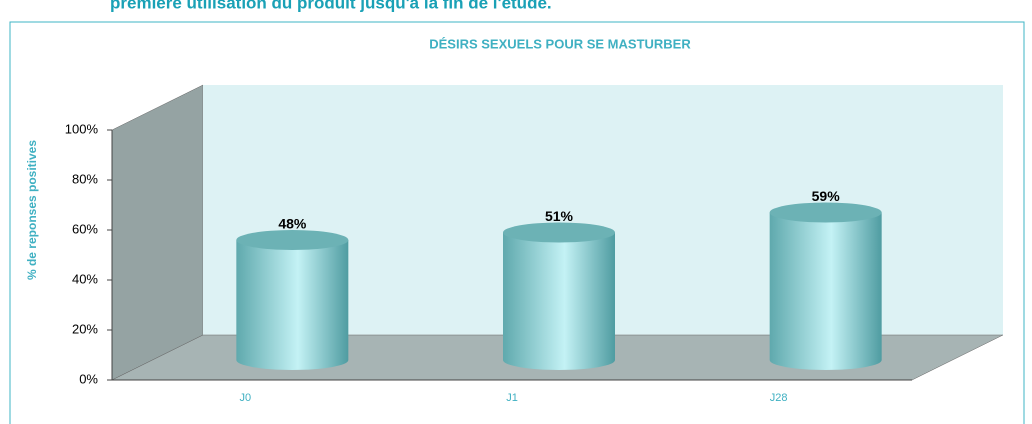 This screenshot has width=1032, height=424. What do you see at coordinates (88, 378) in the screenshot?
I see `y-tick-label: 0%` at bounding box center [88, 378].